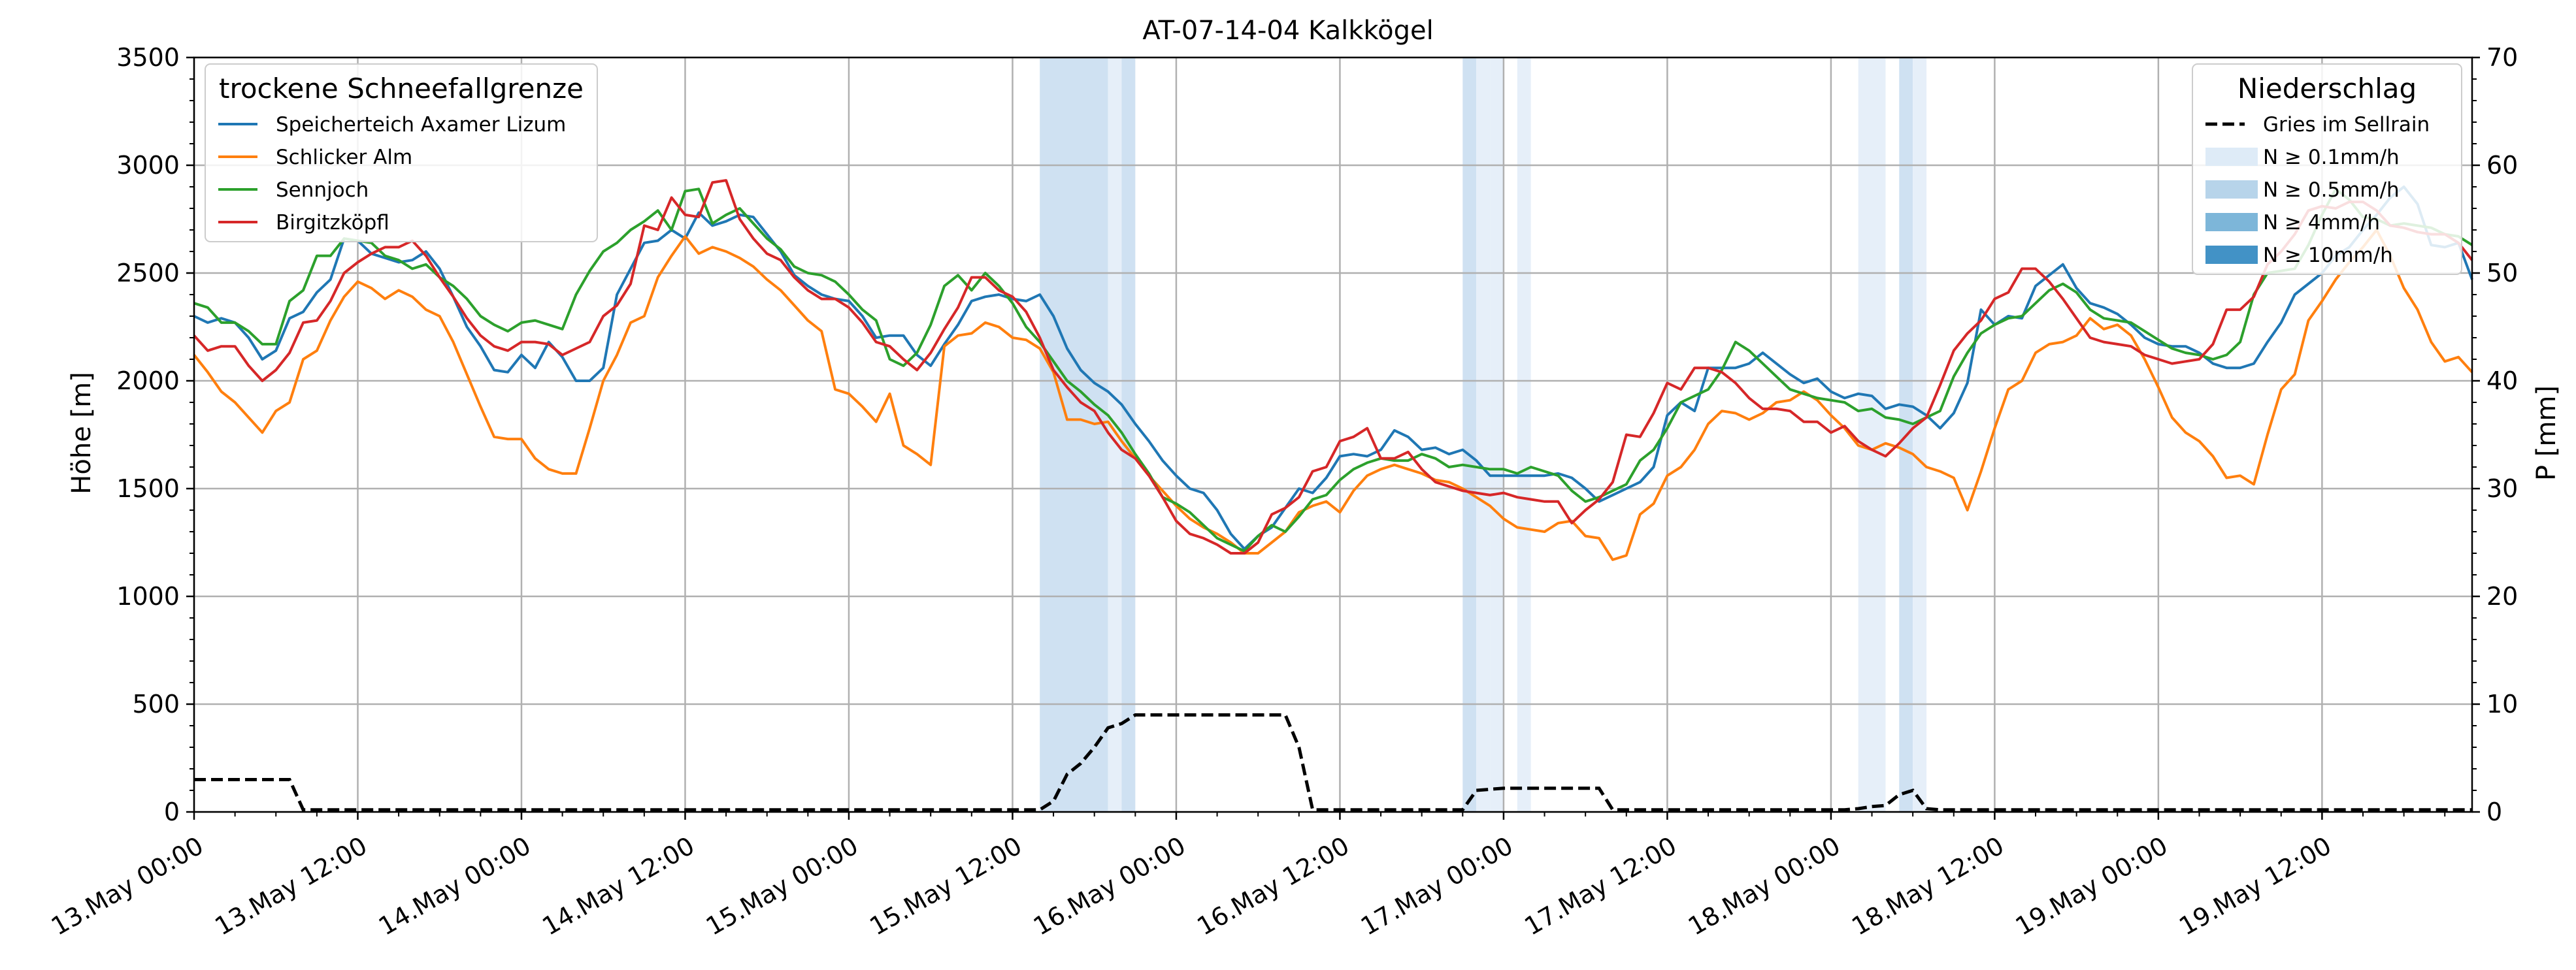 This screenshot has height=970, width=2576. What do you see at coordinates (2502, 57) in the screenshot?
I see `y-right-tick-label: 70` at bounding box center [2502, 57].